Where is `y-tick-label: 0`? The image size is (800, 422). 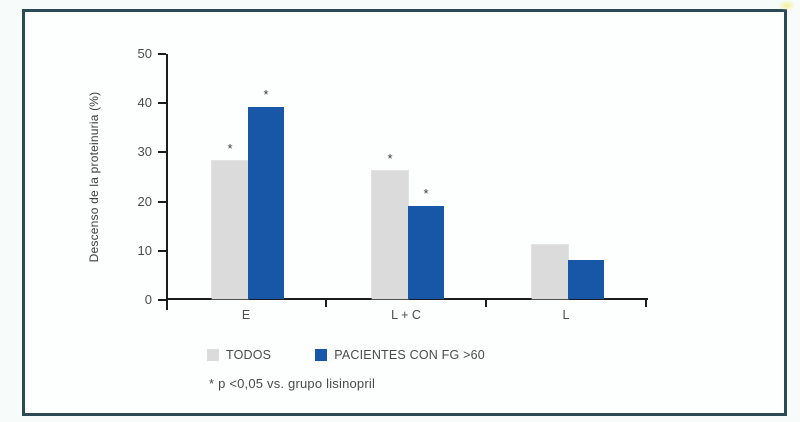
y-tick-label: 0 is located at coordinates (148, 299).